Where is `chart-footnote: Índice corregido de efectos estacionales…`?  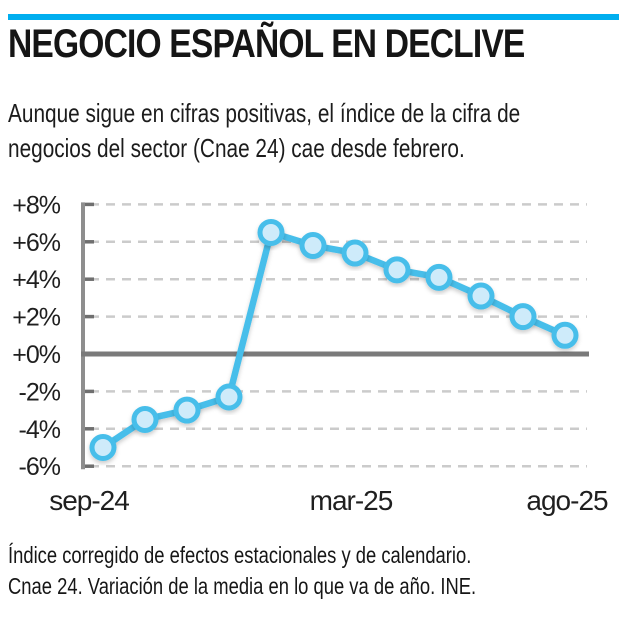
chart-footnote: Índice corregido de efectos estacionales… is located at coordinates (242, 571).